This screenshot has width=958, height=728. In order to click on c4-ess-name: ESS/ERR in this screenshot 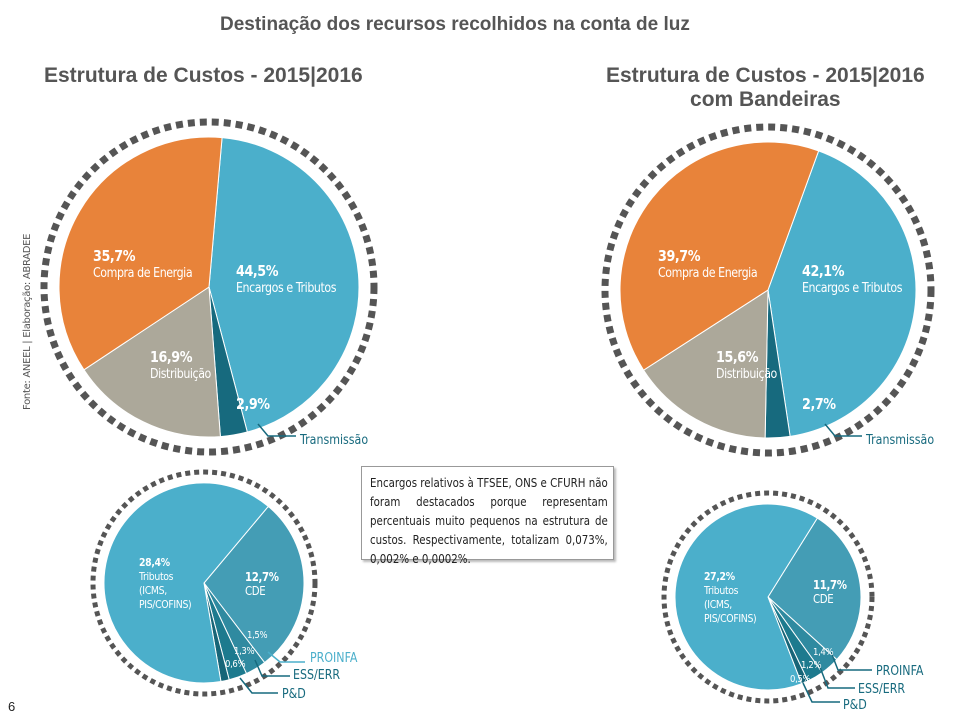, I will do `click(882, 689)`.